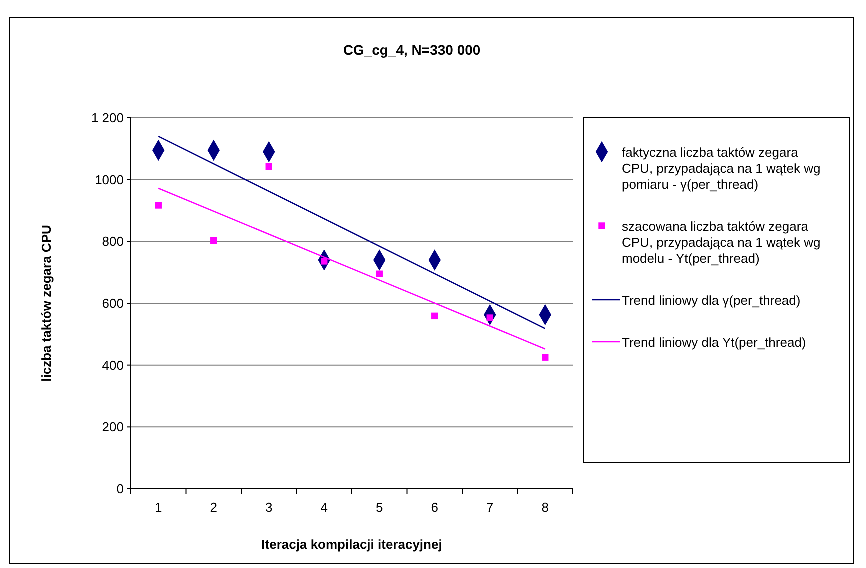 The image size is (866, 568). What do you see at coordinates (107, 118) in the screenshot?
I see `y-tick-label: 1 200` at bounding box center [107, 118].